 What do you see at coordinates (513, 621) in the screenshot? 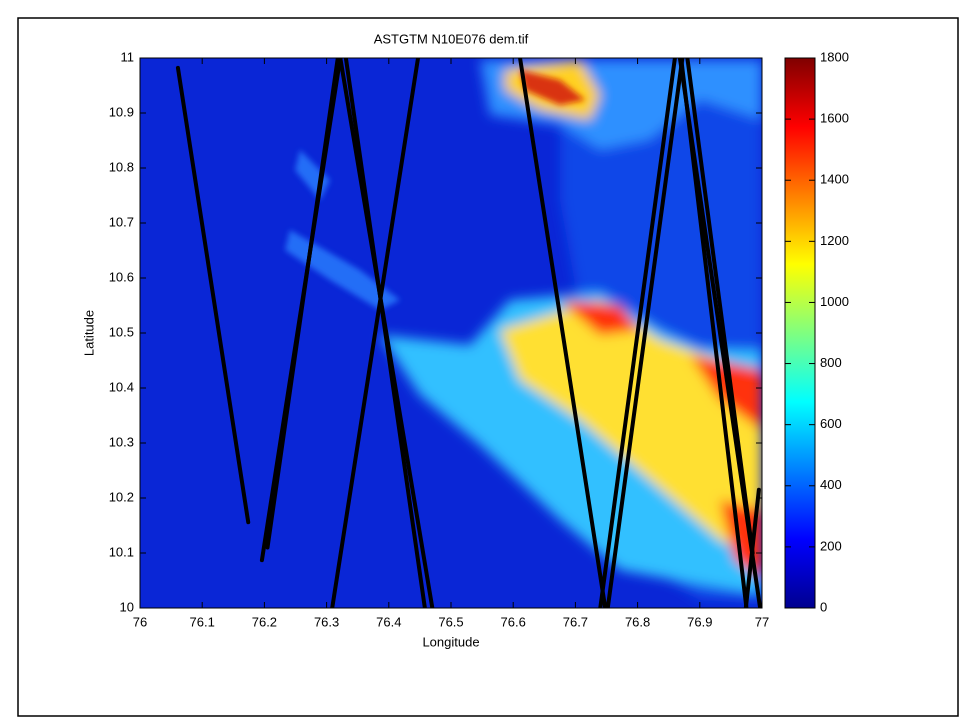
I see `x-tick-label: 76.6` at bounding box center [513, 621].